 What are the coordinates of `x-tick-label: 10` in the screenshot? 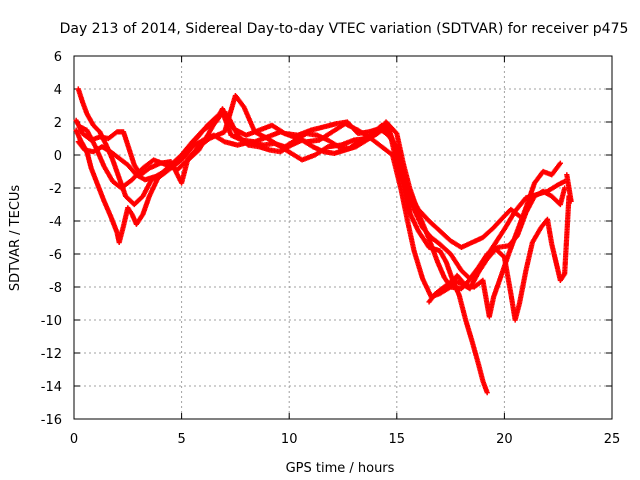 It's located at (289, 439).